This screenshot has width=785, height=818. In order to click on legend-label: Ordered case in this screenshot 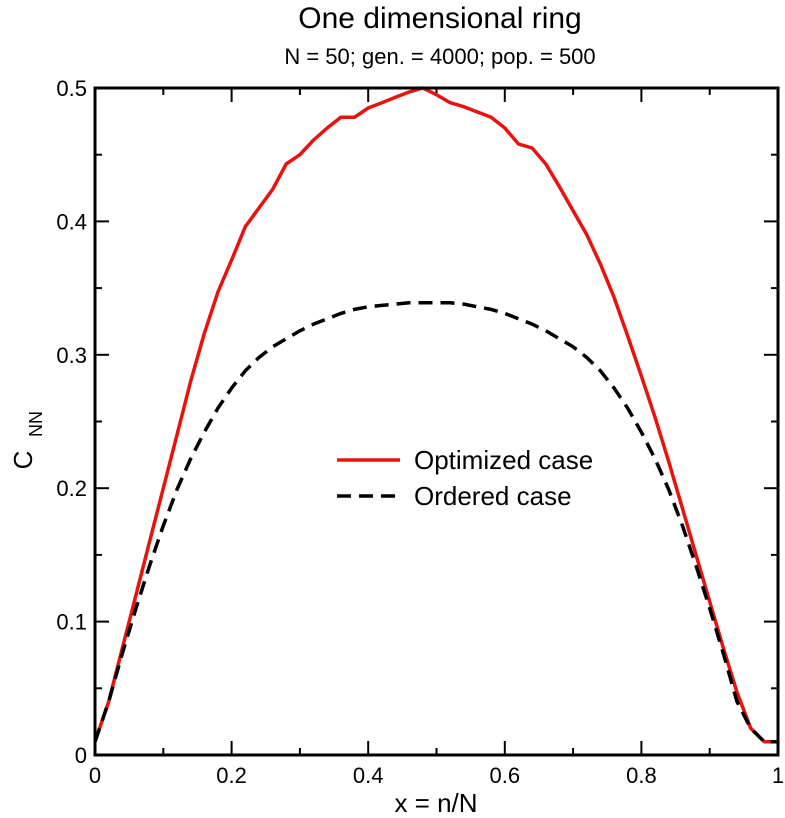, I will do `click(493, 496)`.